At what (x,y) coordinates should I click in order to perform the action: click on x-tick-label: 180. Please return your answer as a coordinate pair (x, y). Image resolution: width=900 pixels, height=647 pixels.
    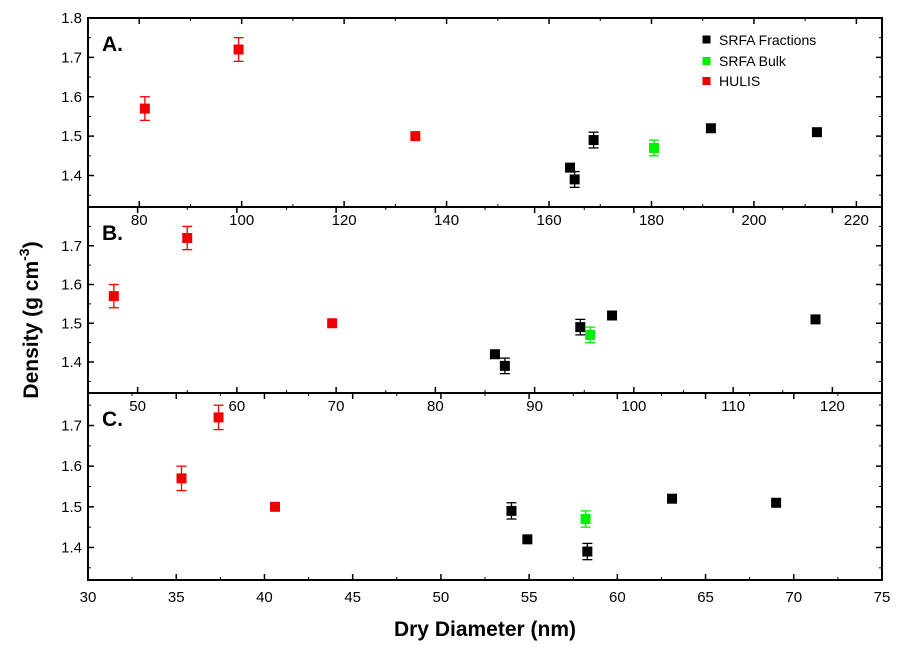
    Looking at the image, I should click on (651, 220).